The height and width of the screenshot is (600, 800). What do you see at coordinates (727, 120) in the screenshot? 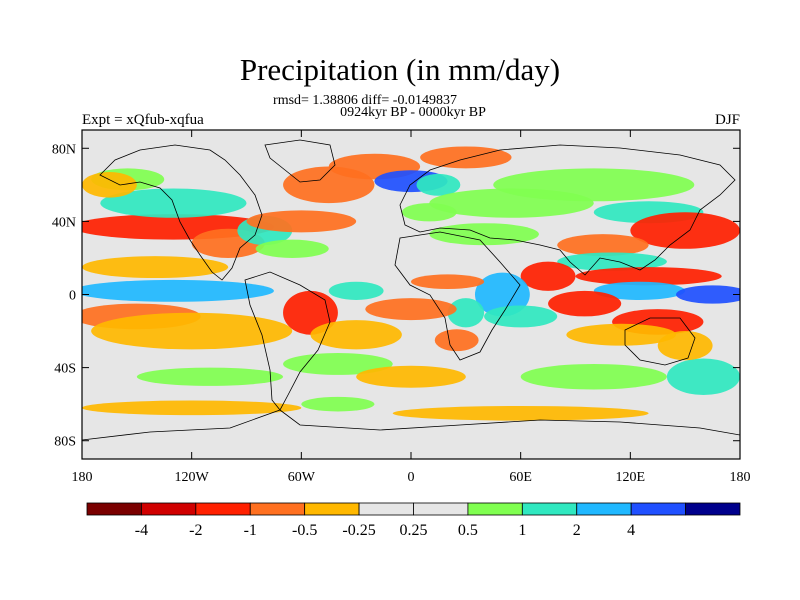
I see `season-label: DJF` at bounding box center [727, 120].